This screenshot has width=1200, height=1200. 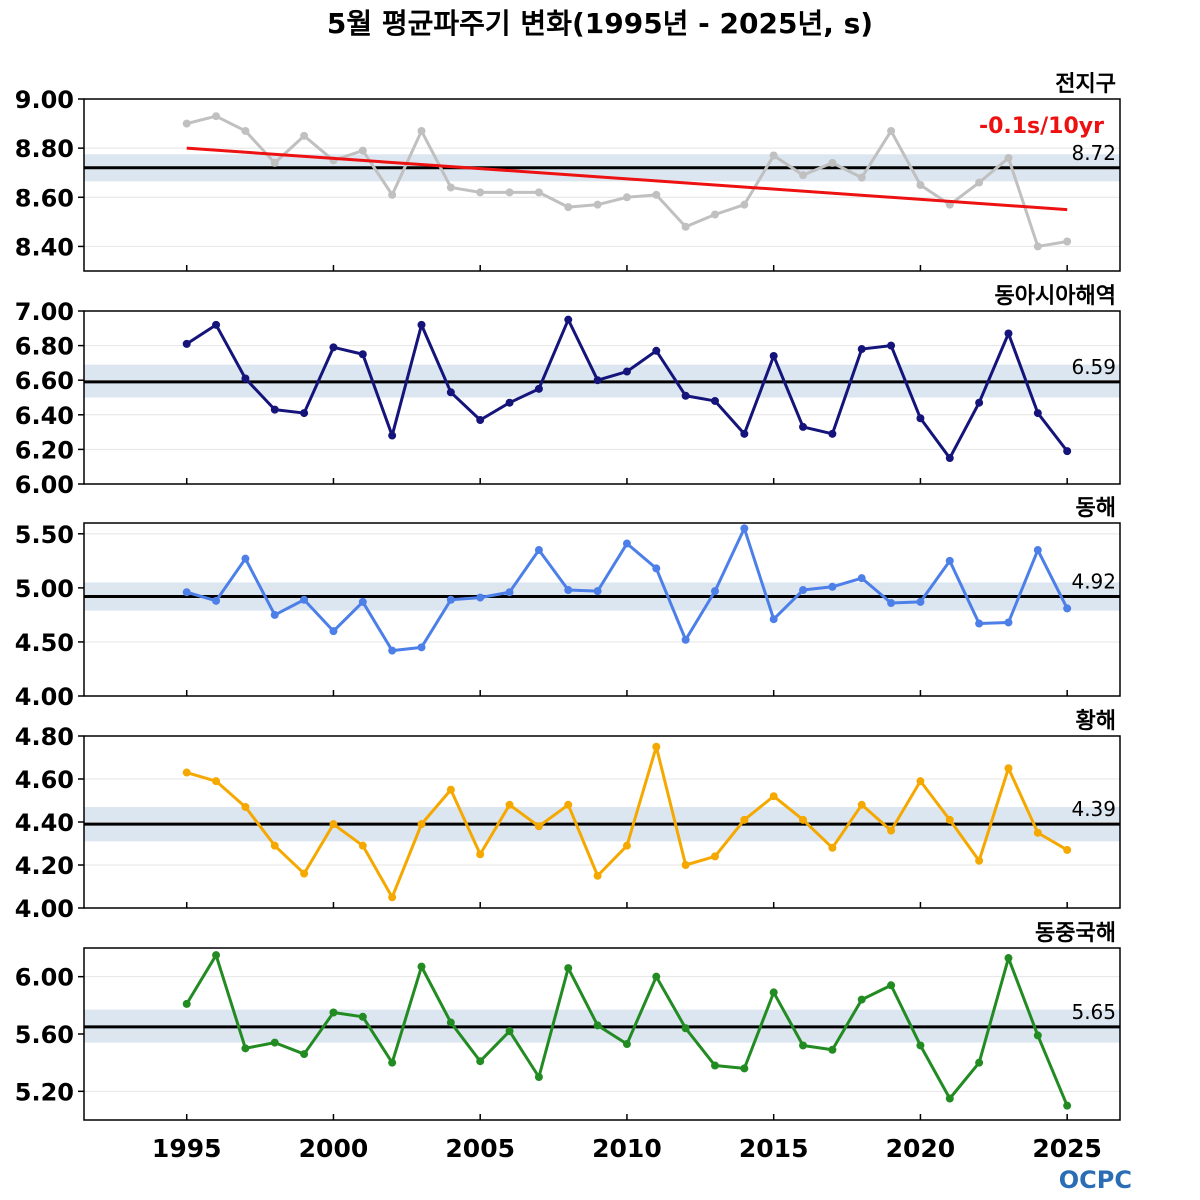 What do you see at coordinates (334, 1148) in the screenshot?
I see `x-tick-label: 2000` at bounding box center [334, 1148].